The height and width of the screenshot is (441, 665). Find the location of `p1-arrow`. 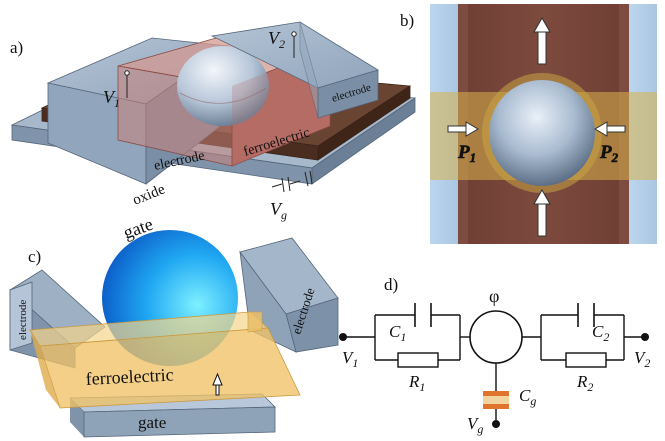

p1-arrow is located at coordinates (463, 129).